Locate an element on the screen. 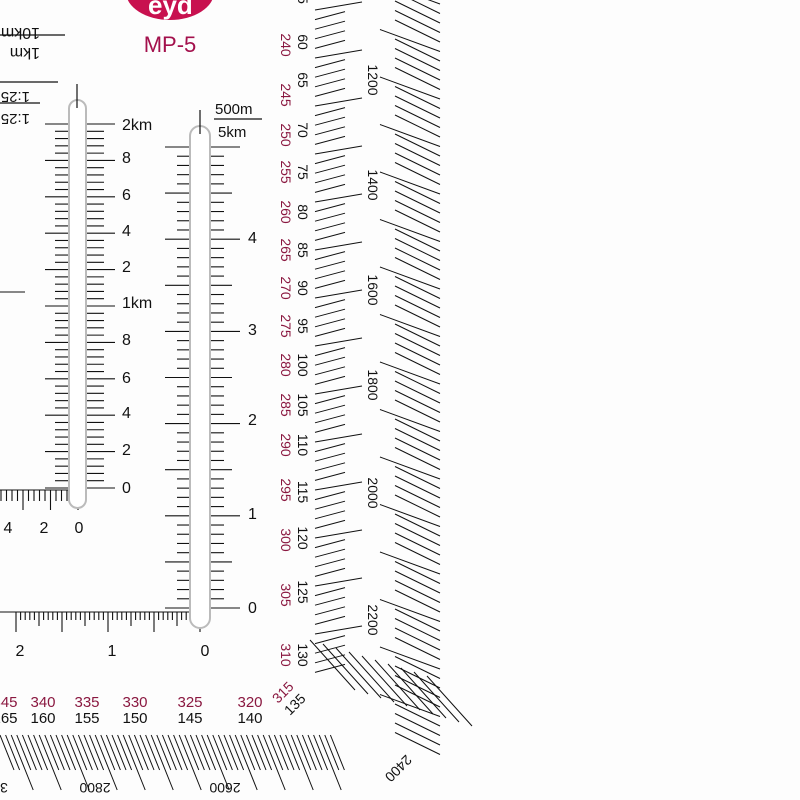  scale-label: 130 is located at coordinates (303, 655).